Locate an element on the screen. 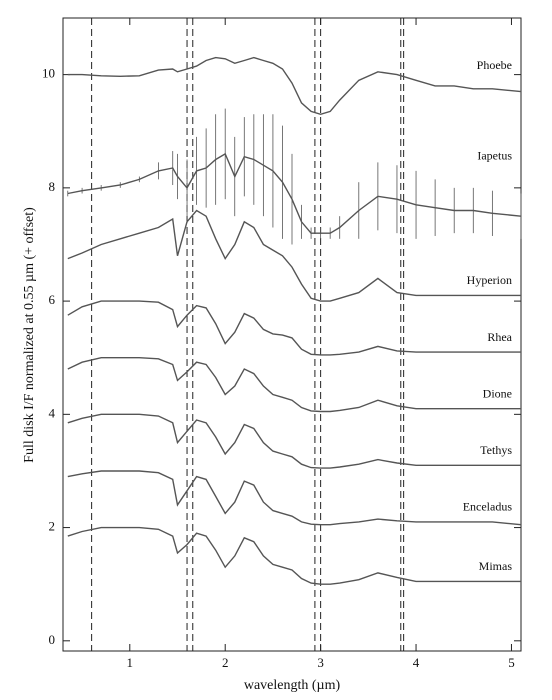 The width and height of the screenshot is (552, 700). y-tick-label: 2 is located at coordinates (52, 526).